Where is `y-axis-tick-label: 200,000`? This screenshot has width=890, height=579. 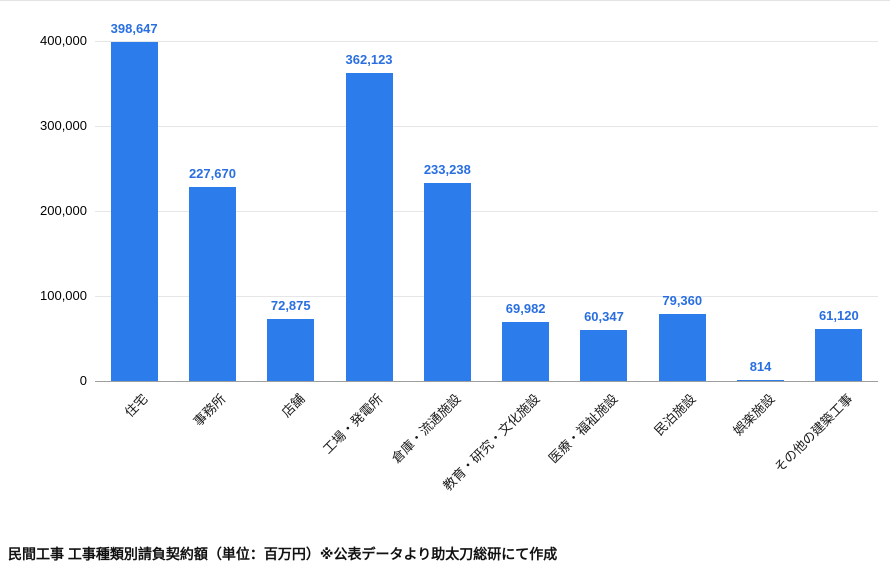 y-axis-tick-label: 200,000 is located at coordinates (63, 210).